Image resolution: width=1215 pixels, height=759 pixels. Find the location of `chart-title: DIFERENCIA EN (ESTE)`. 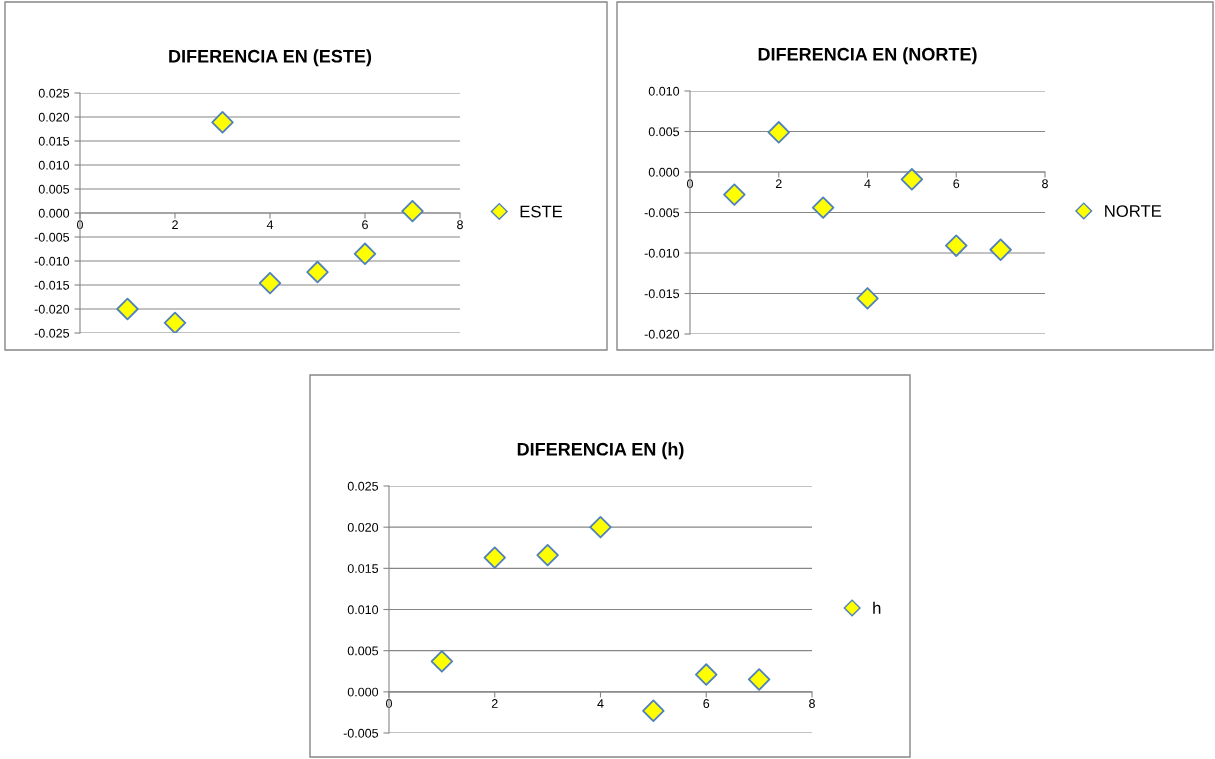

chart-title: DIFERENCIA EN (ESTE) is located at coordinates (270, 58).